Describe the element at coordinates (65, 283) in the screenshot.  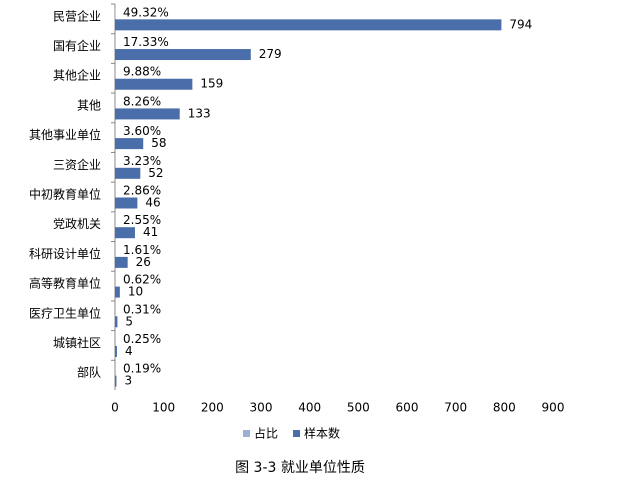
I see `y-tick-label: 高等教育单位` at that location.